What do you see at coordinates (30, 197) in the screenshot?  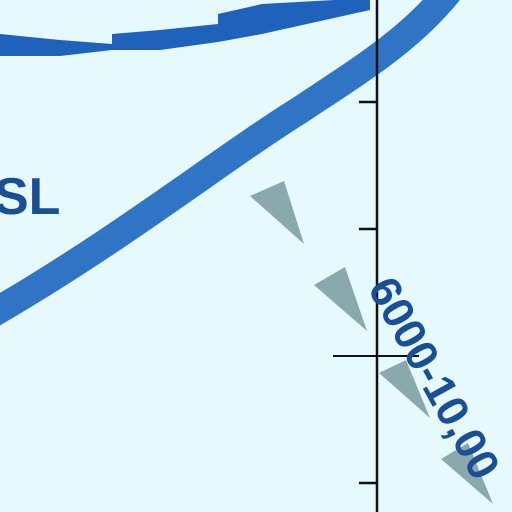 I see `partial-label-left: SL` at bounding box center [30, 197].